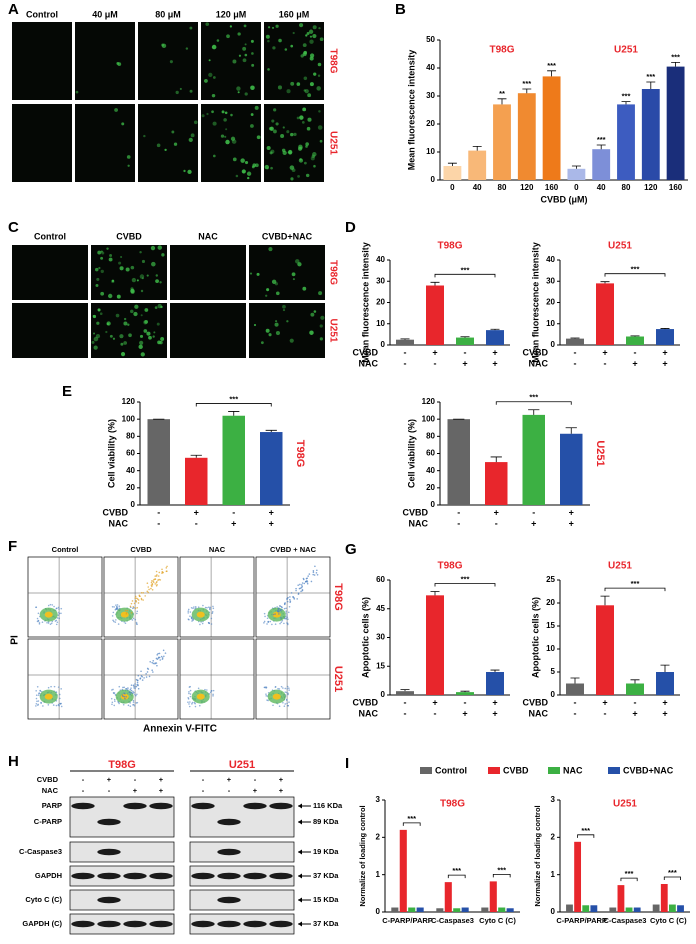 This screenshot has width=696, height=944. I want to click on y-tick-label: 10, so click(430, 151).